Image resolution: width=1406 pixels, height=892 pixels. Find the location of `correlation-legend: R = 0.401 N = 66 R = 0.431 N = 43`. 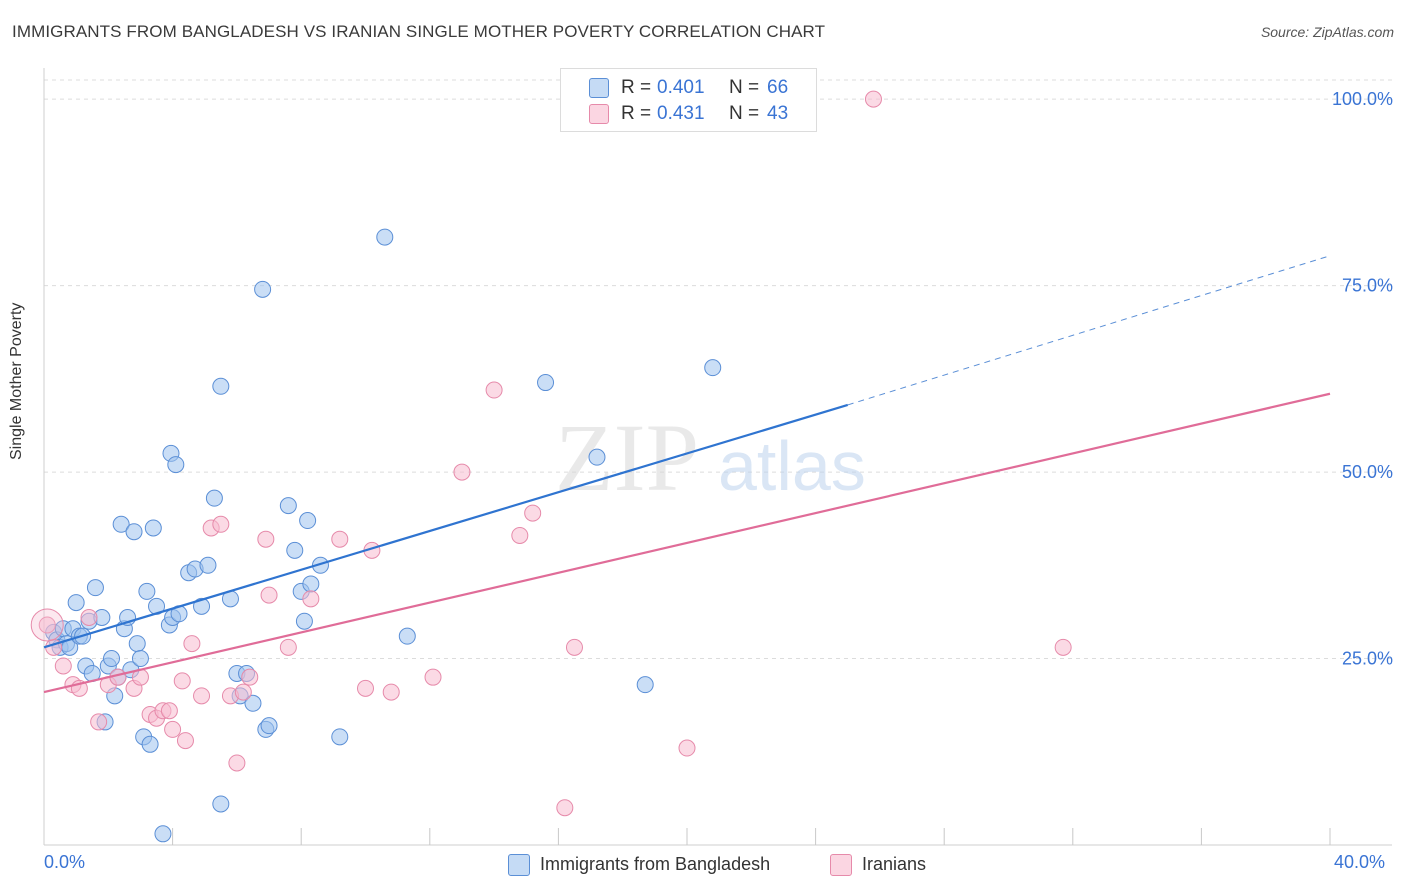

correlation-legend: R = 0.401 N = 66 R = 0.431 N = 43 is located at coordinates (688, 100).